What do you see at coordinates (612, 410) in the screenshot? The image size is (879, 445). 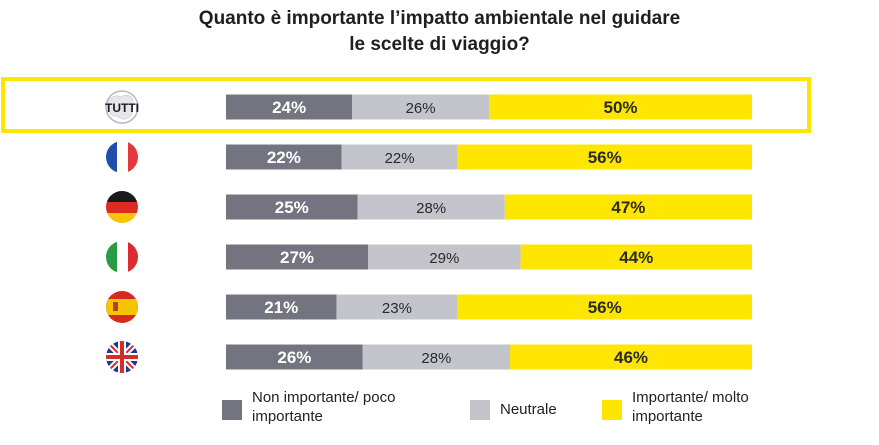 I see `legend-swatch-important` at bounding box center [612, 410].